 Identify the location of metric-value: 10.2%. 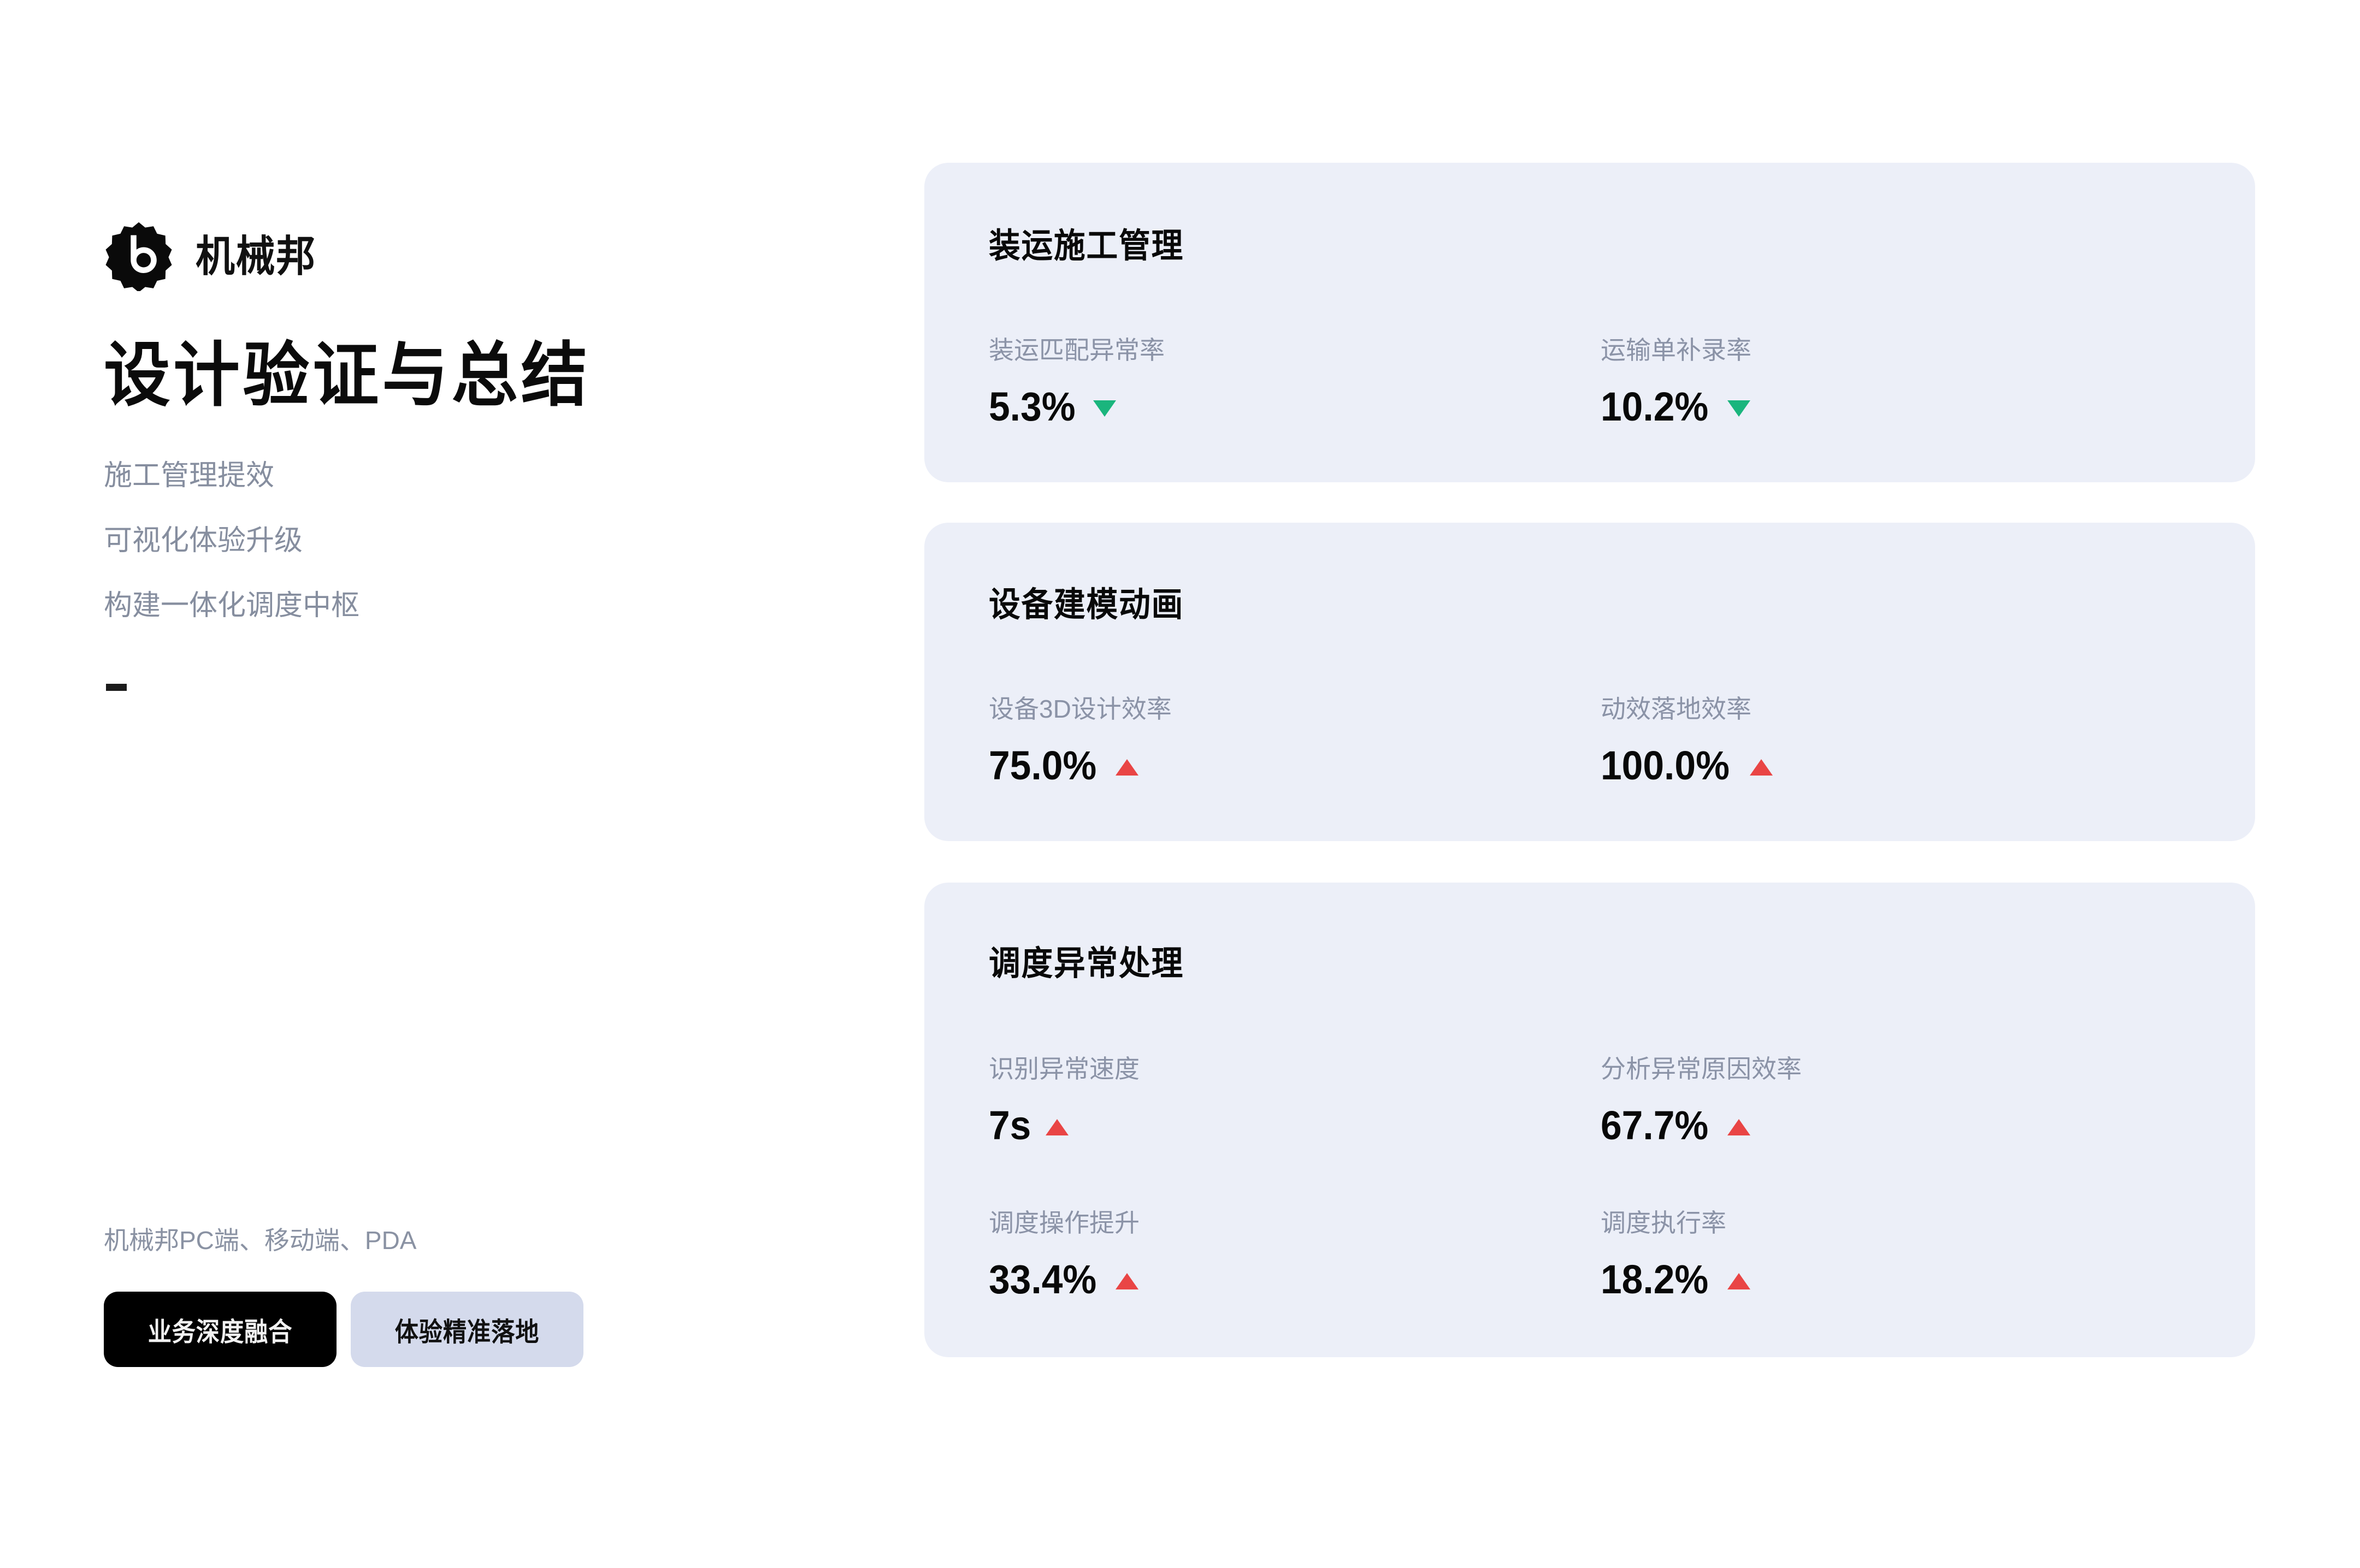
(1655, 406).